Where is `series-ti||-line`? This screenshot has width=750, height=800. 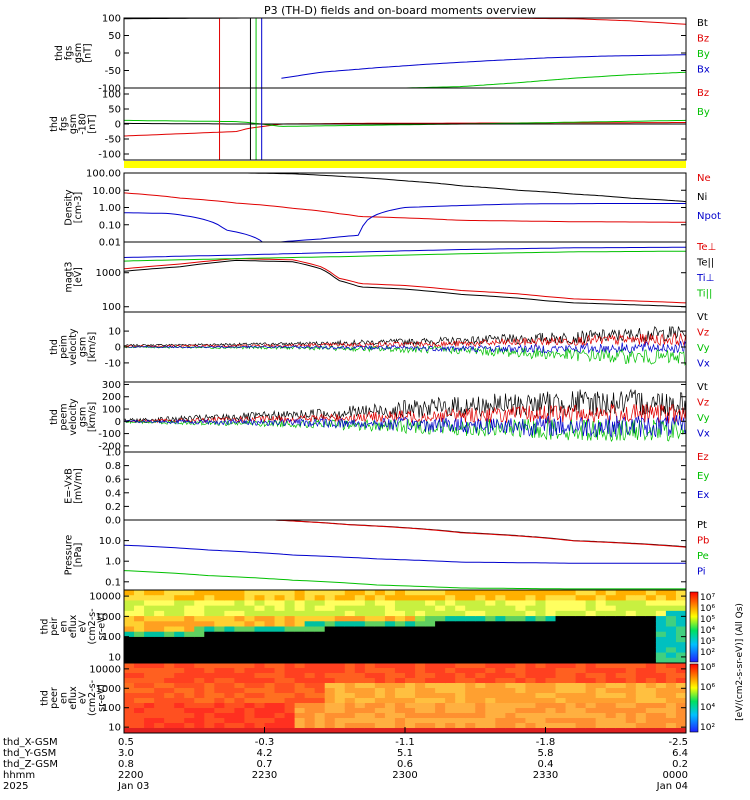 series-ti||-line is located at coordinates (405, 256).